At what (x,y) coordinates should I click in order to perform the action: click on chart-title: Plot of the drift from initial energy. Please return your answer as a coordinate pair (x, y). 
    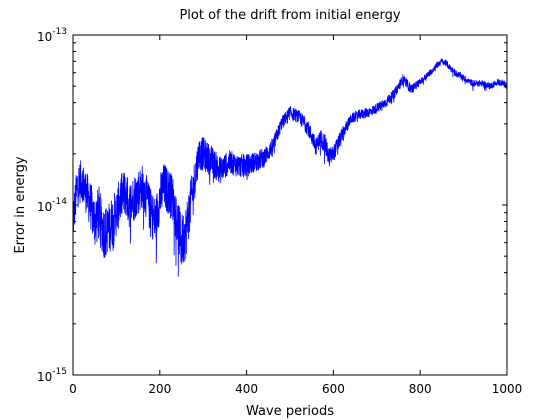
    Looking at the image, I should click on (289, 15).